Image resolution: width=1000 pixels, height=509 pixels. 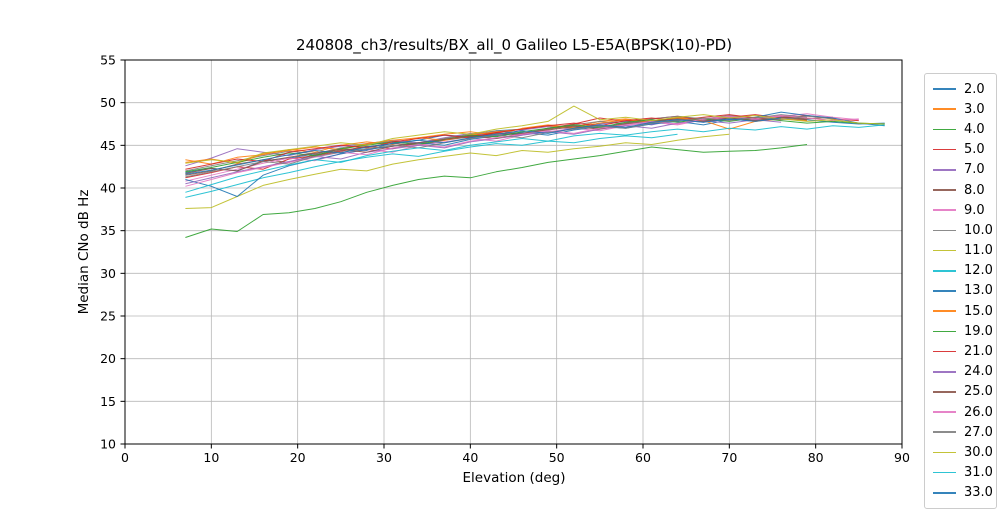 I want to click on legend-item: 5.0, so click(x=964, y=150).